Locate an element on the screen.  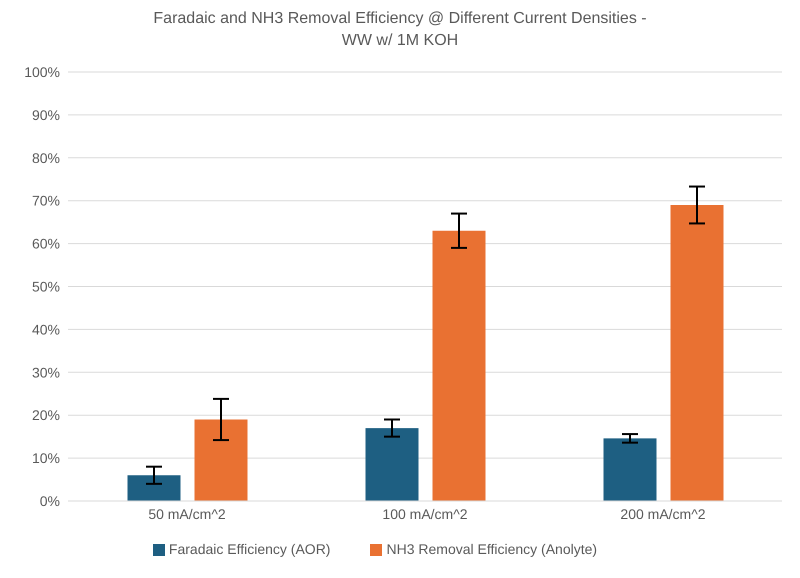
x-tick-label: 100 mA/cm^2 is located at coordinates (425, 514).